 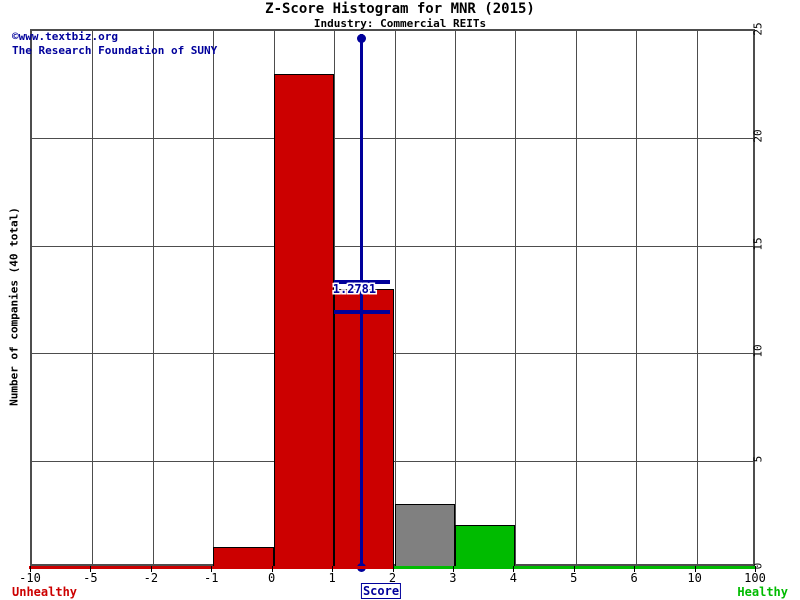 I want to click on x-axis-tick-label: 1, so click(x=332, y=578).